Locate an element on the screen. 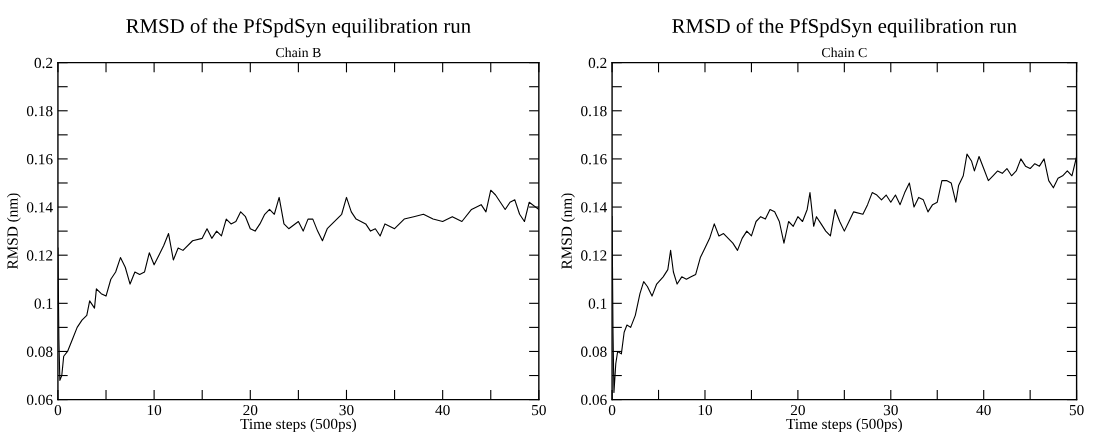 This screenshot has height=432, width=1093. chart-subtitle: Chain C is located at coordinates (844, 52).